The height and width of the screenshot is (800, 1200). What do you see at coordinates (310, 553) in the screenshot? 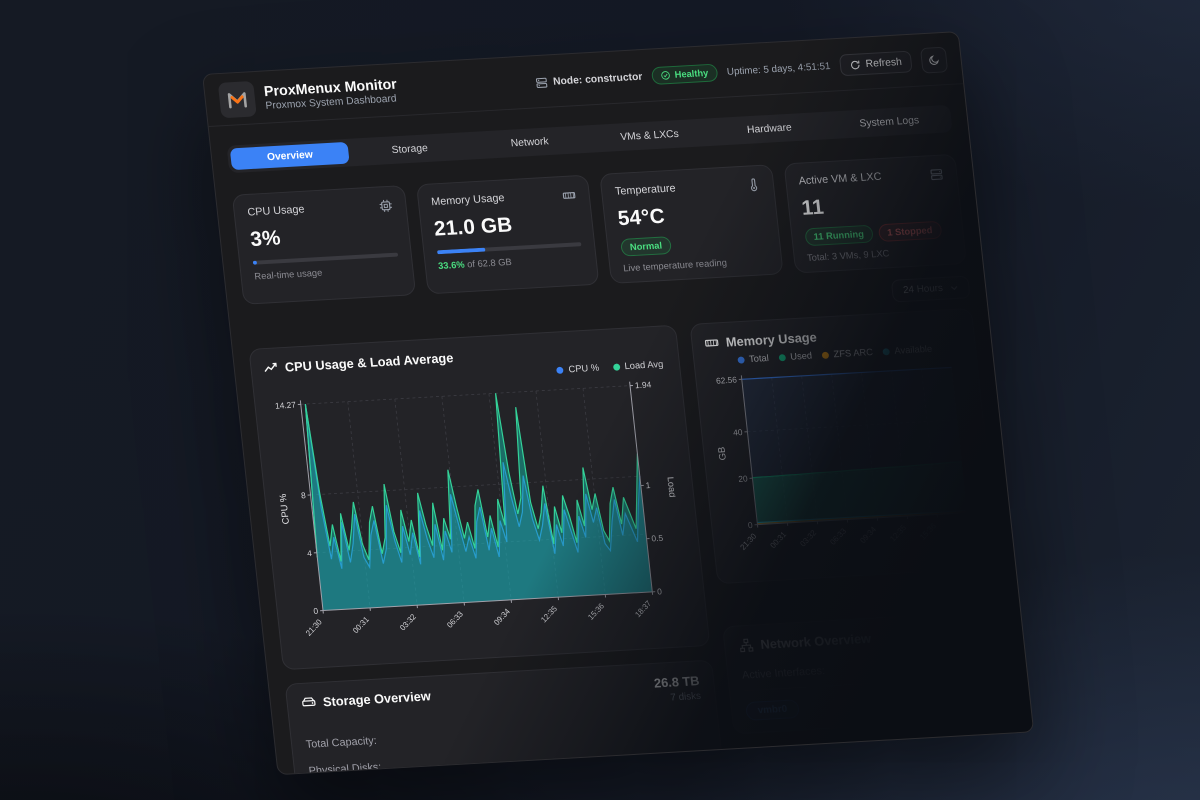
I see `svg-text: 4` at bounding box center [310, 553].